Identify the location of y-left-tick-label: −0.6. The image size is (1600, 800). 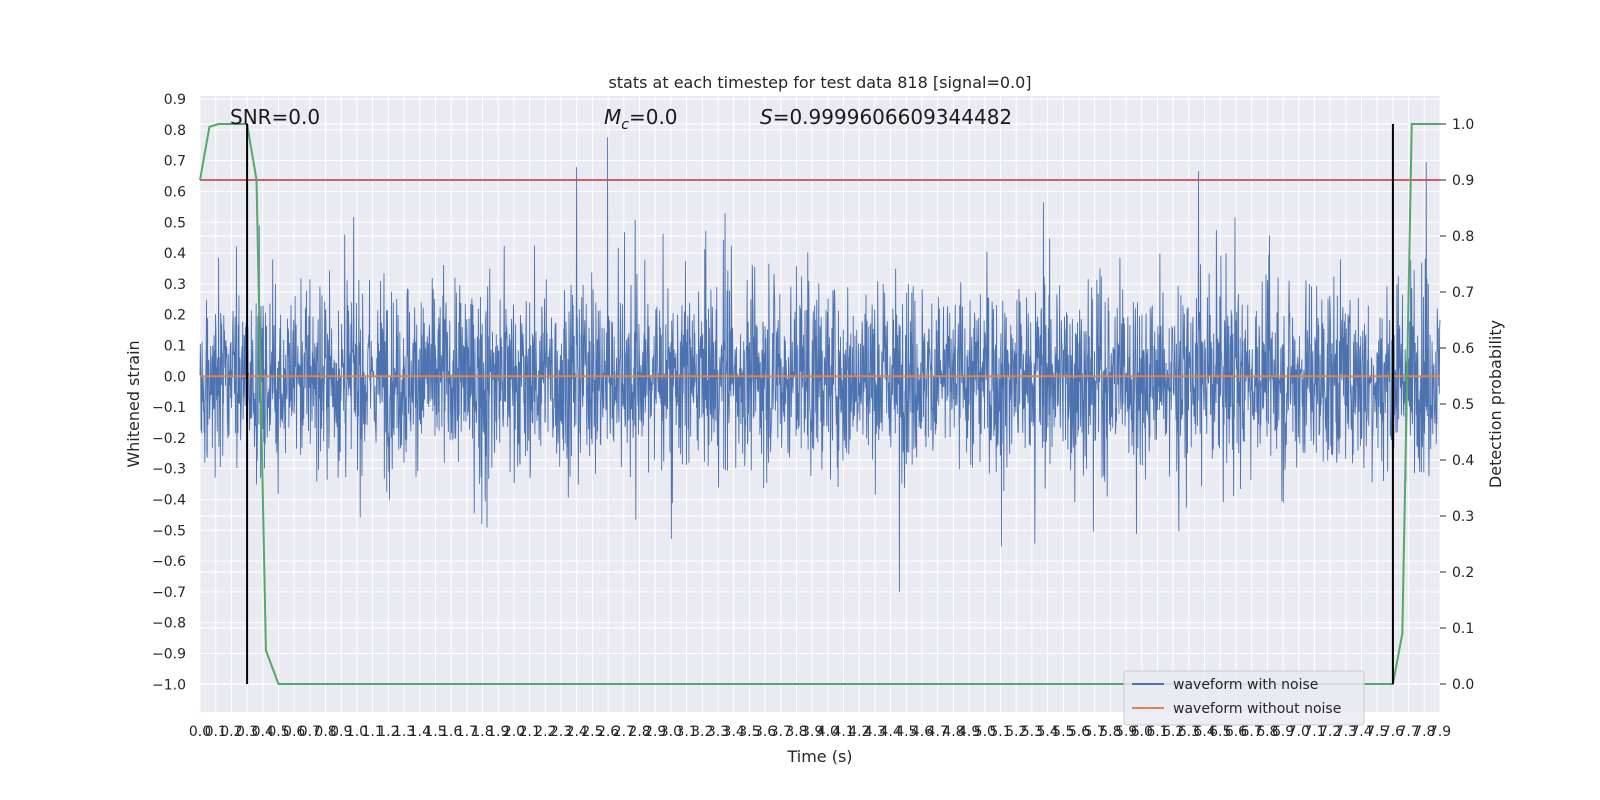
(169, 562).